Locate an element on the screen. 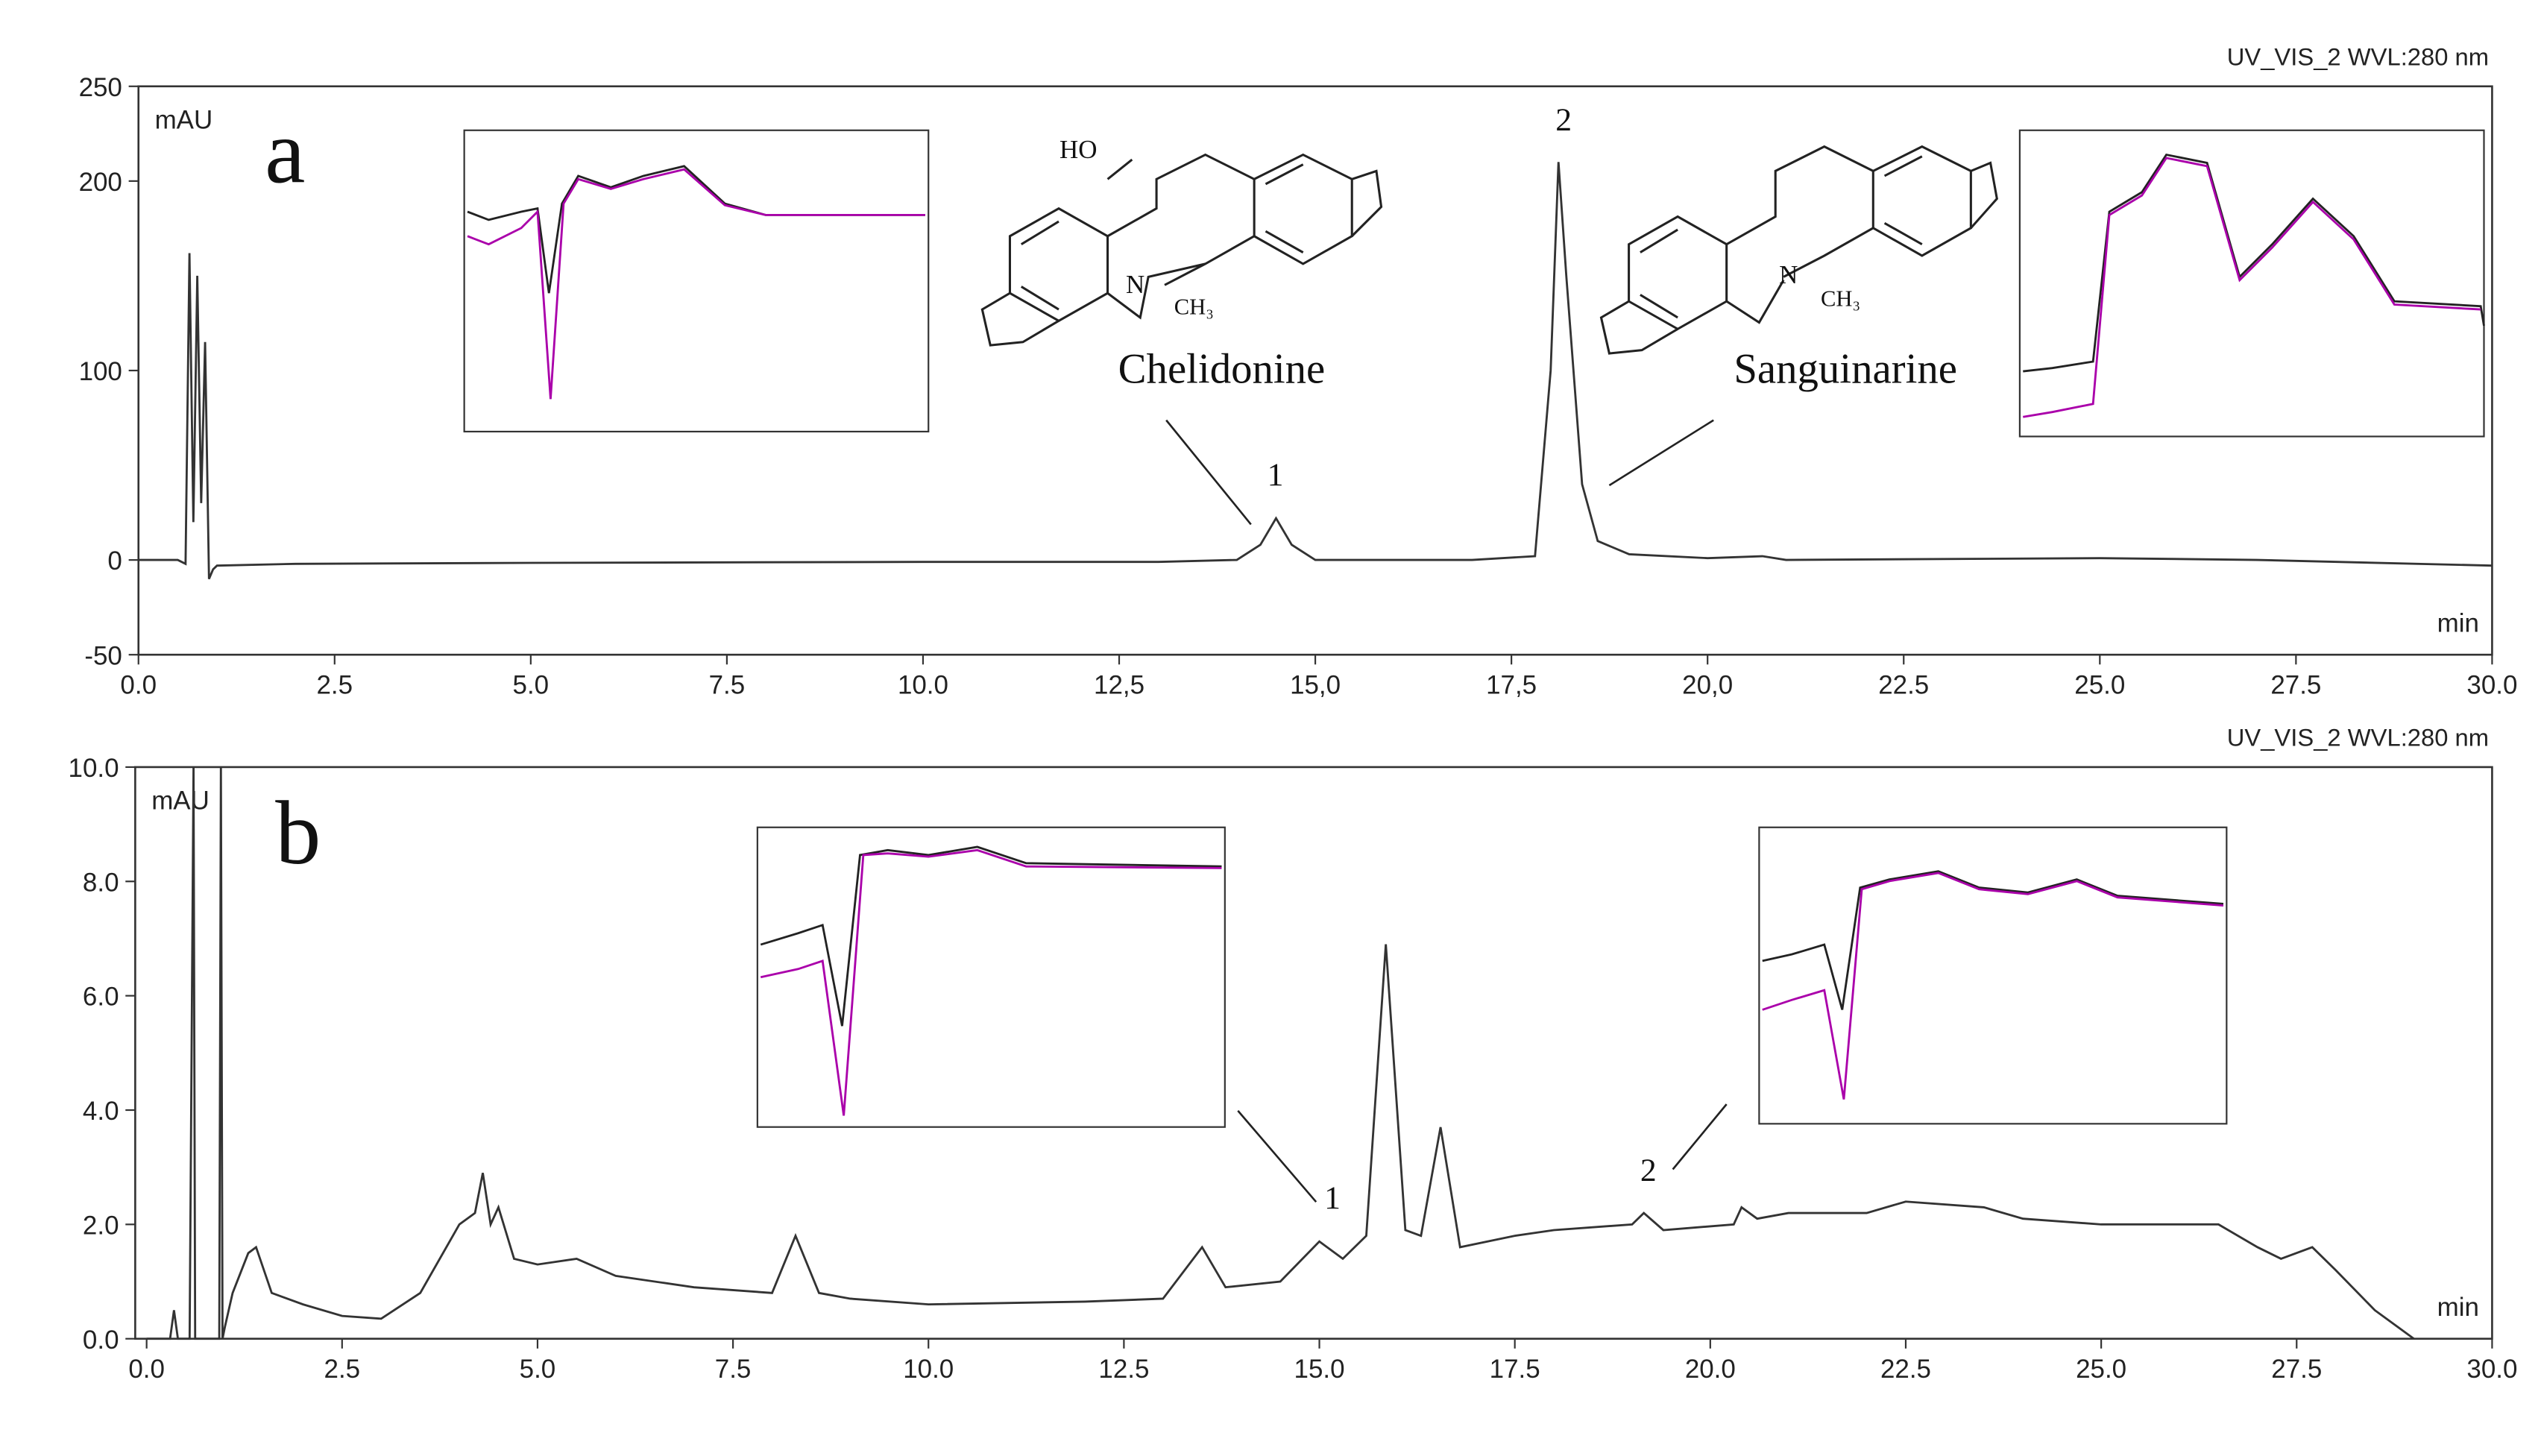 This screenshot has height=1456, width=2541. y-tick-label: 0 is located at coordinates (114, 561).